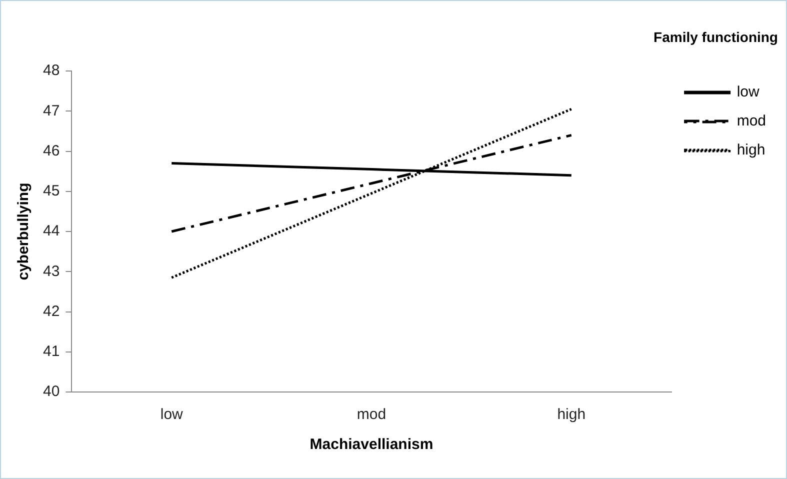  I want to click on y-tick-label: 41, so click(51, 351).